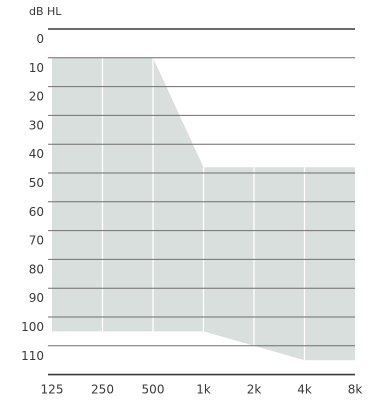  I want to click on x-tick-8k: 8k, so click(355, 390).